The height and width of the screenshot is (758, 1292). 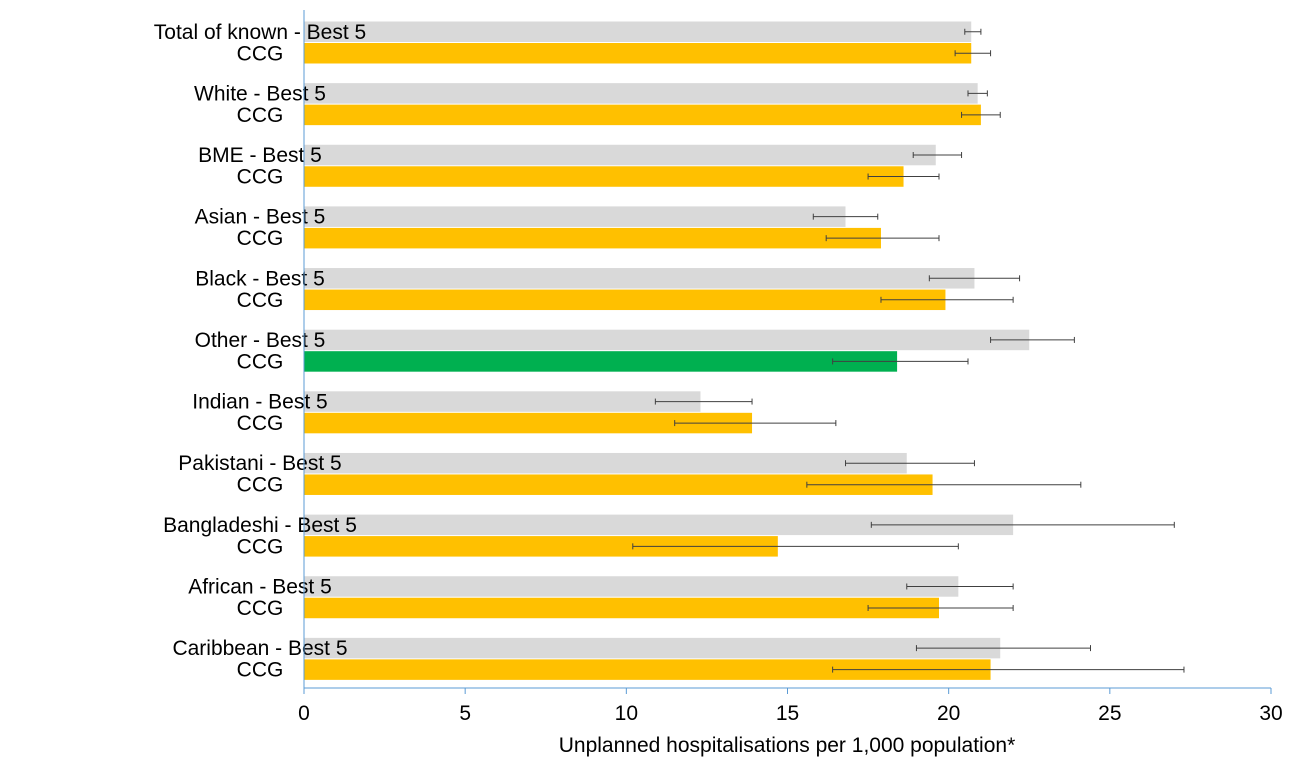 What do you see at coordinates (260, 300) in the screenshot?
I see `category-label-black-ccg: CCG` at bounding box center [260, 300].